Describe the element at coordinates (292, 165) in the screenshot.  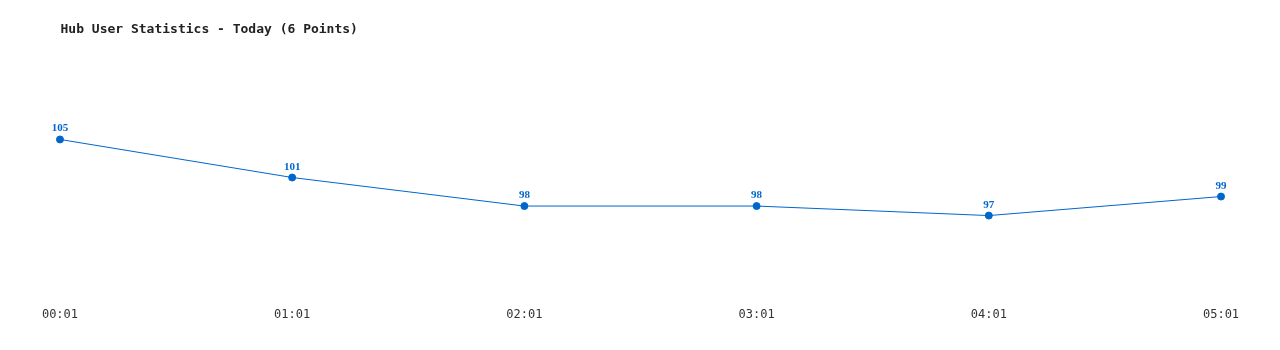
I see `data-label: 101` at that location.